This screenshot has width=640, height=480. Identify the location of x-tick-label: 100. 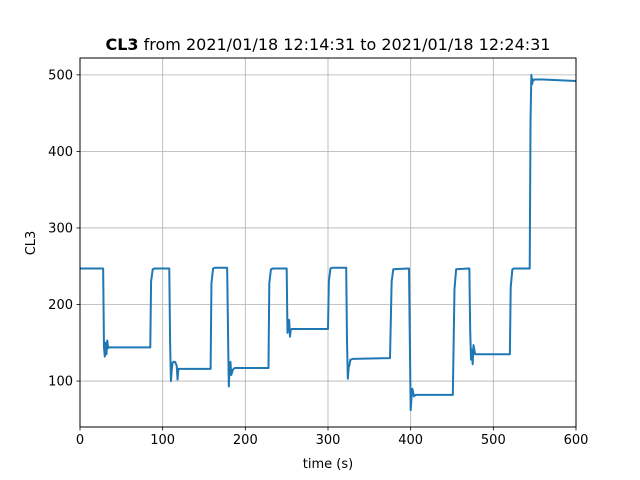
(162, 440).